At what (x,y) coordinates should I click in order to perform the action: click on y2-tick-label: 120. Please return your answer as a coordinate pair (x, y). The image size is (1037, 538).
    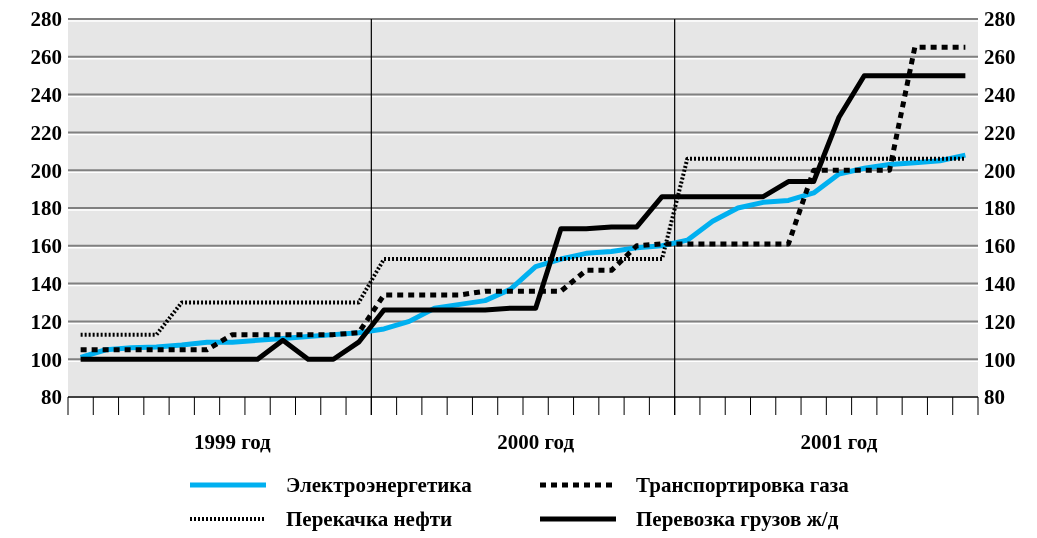
    Looking at the image, I should click on (1000, 321).